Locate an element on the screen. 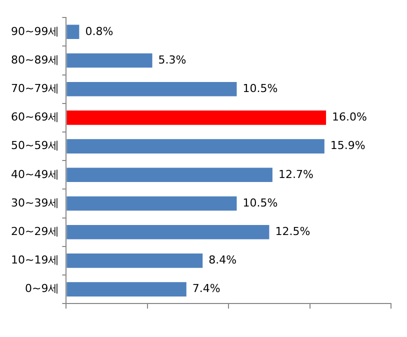  y-tick-label: 20~29세 is located at coordinates (35, 231).